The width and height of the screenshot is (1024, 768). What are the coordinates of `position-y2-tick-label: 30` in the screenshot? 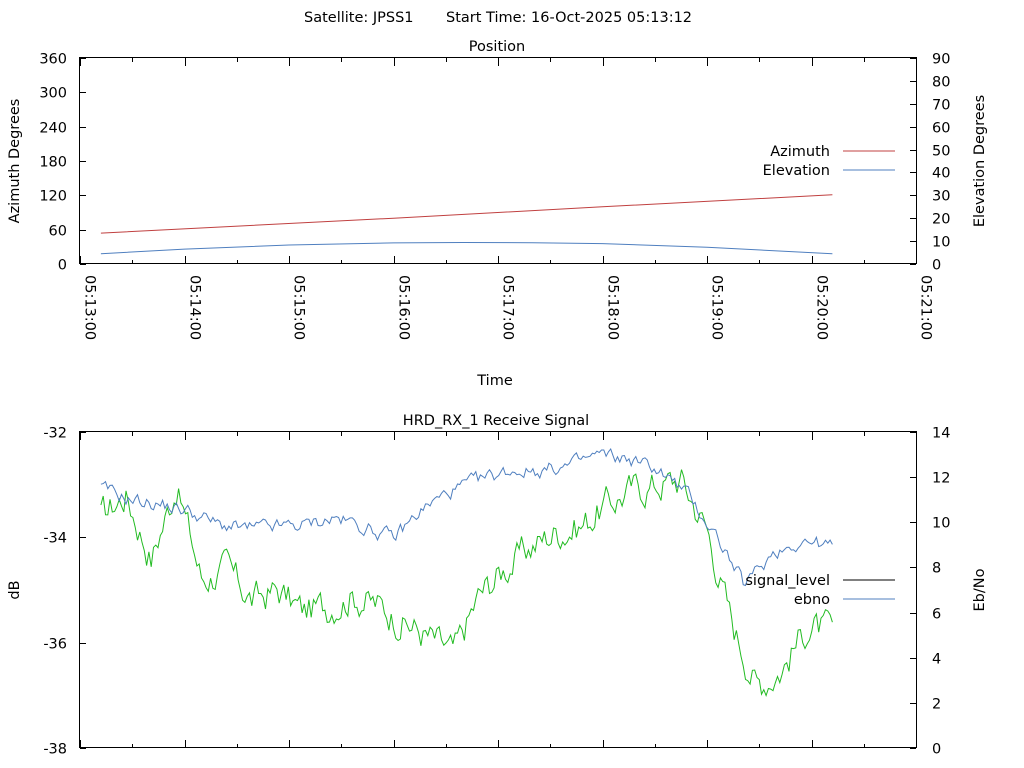 It's located at (941, 197).